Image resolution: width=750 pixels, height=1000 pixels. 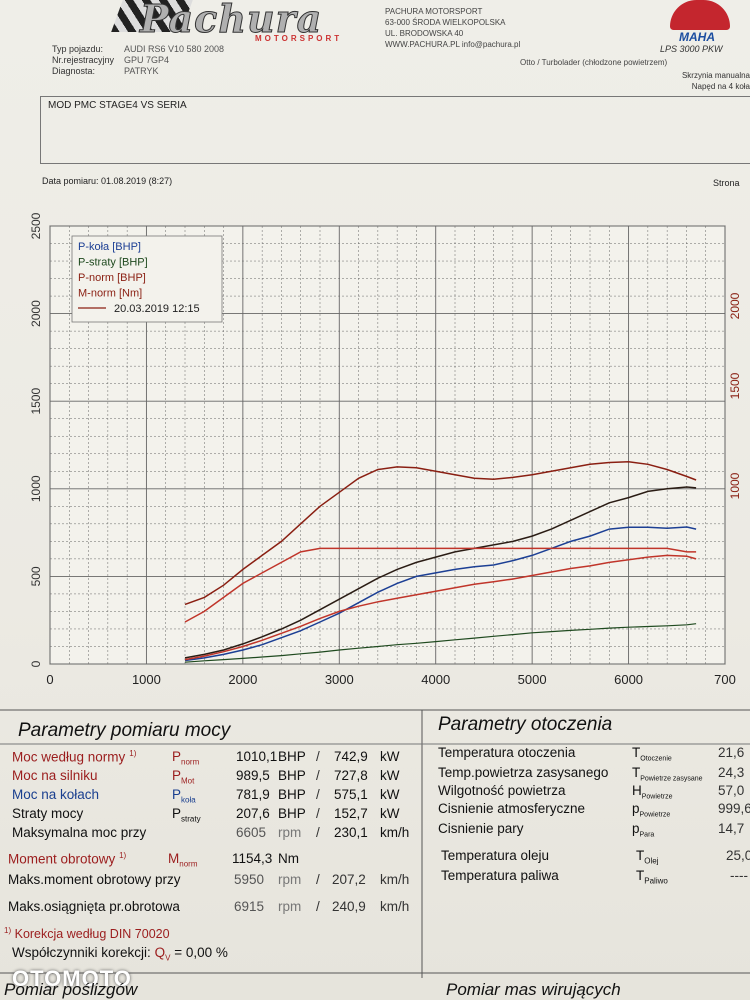 I want to click on fuel-temp-label: Temperatura paliwa, so click(x=500, y=875).